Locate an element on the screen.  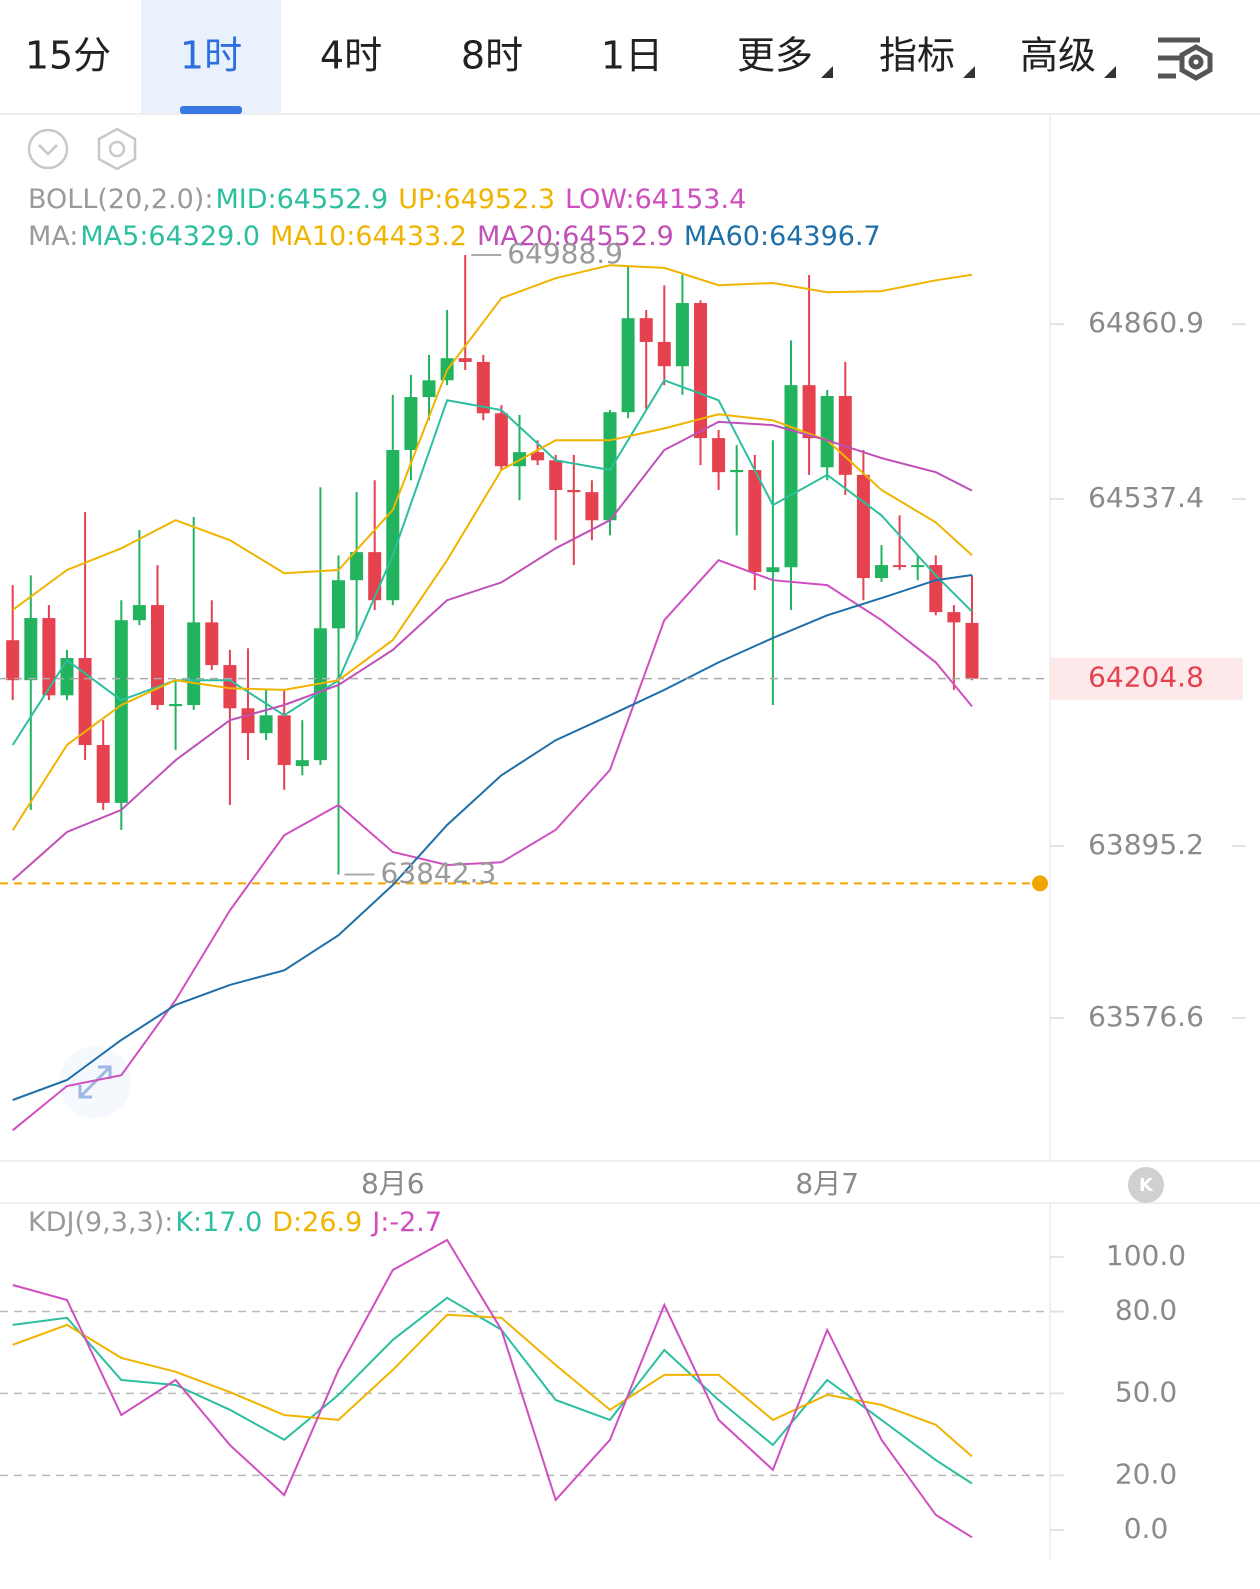
legend-item: UP:64952.3 is located at coordinates (476, 199).